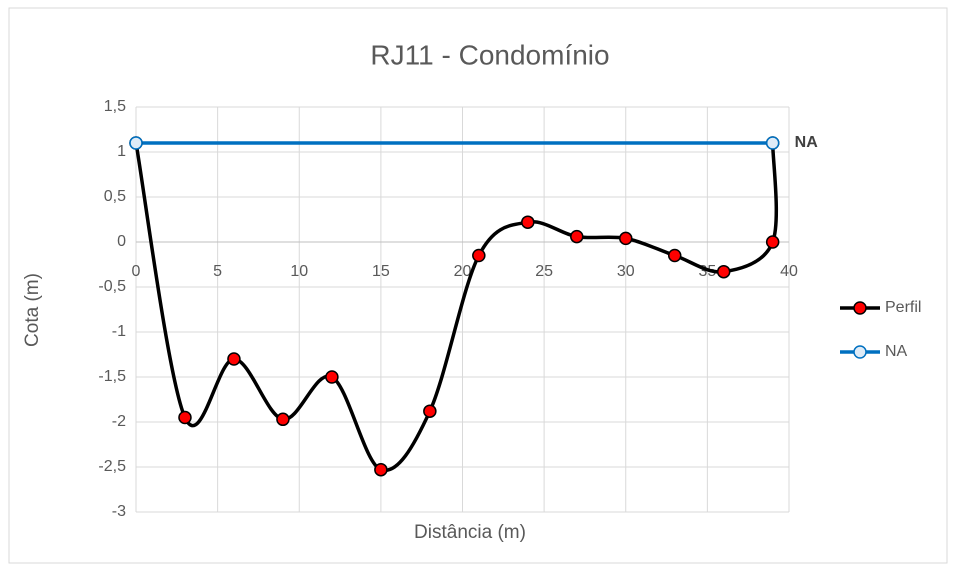 Image resolution: width=957 pixels, height=572 pixels. I want to click on annotation: NA, so click(807, 142).